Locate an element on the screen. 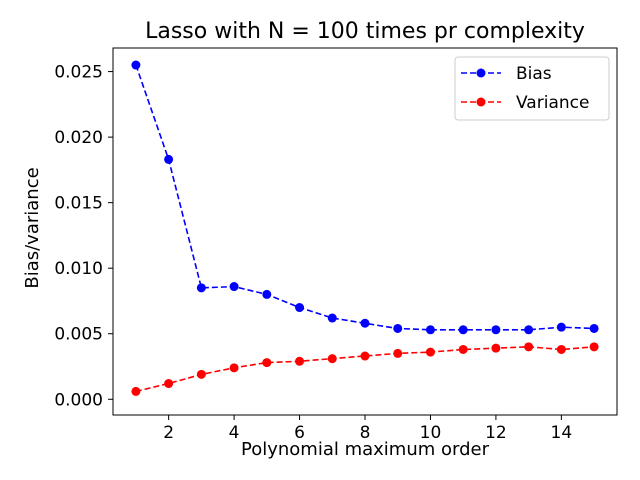 This screenshot has width=640, height=480. x-tick-label: 14 is located at coordinates (562, 433).